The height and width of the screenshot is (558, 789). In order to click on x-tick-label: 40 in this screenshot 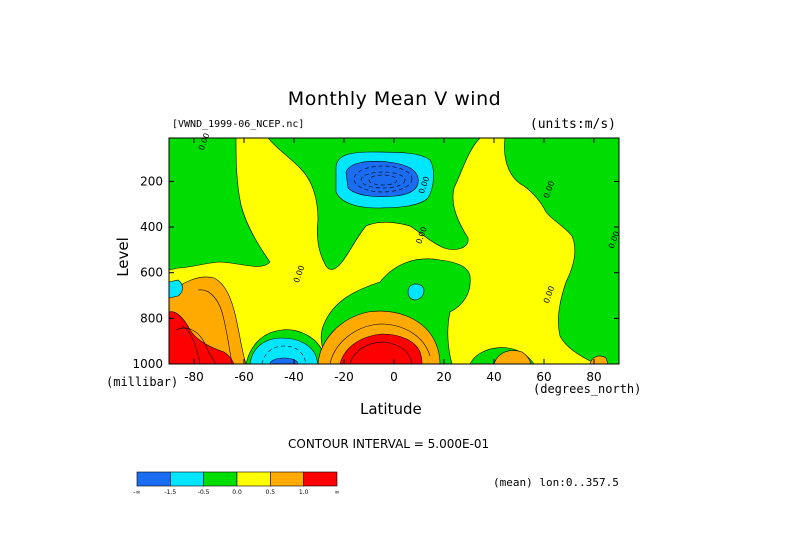, I will do `click(493, 377)`.